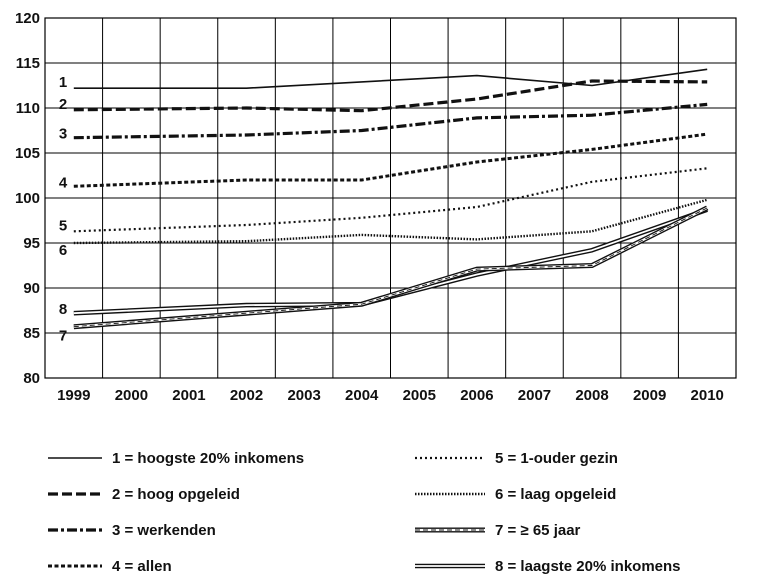 The height and width of the screenshot is (579, 760). What do you see at coordinates (63, 182) in the screenshot?
I see `series-label-4: 4` at bounding box center [63, 182].